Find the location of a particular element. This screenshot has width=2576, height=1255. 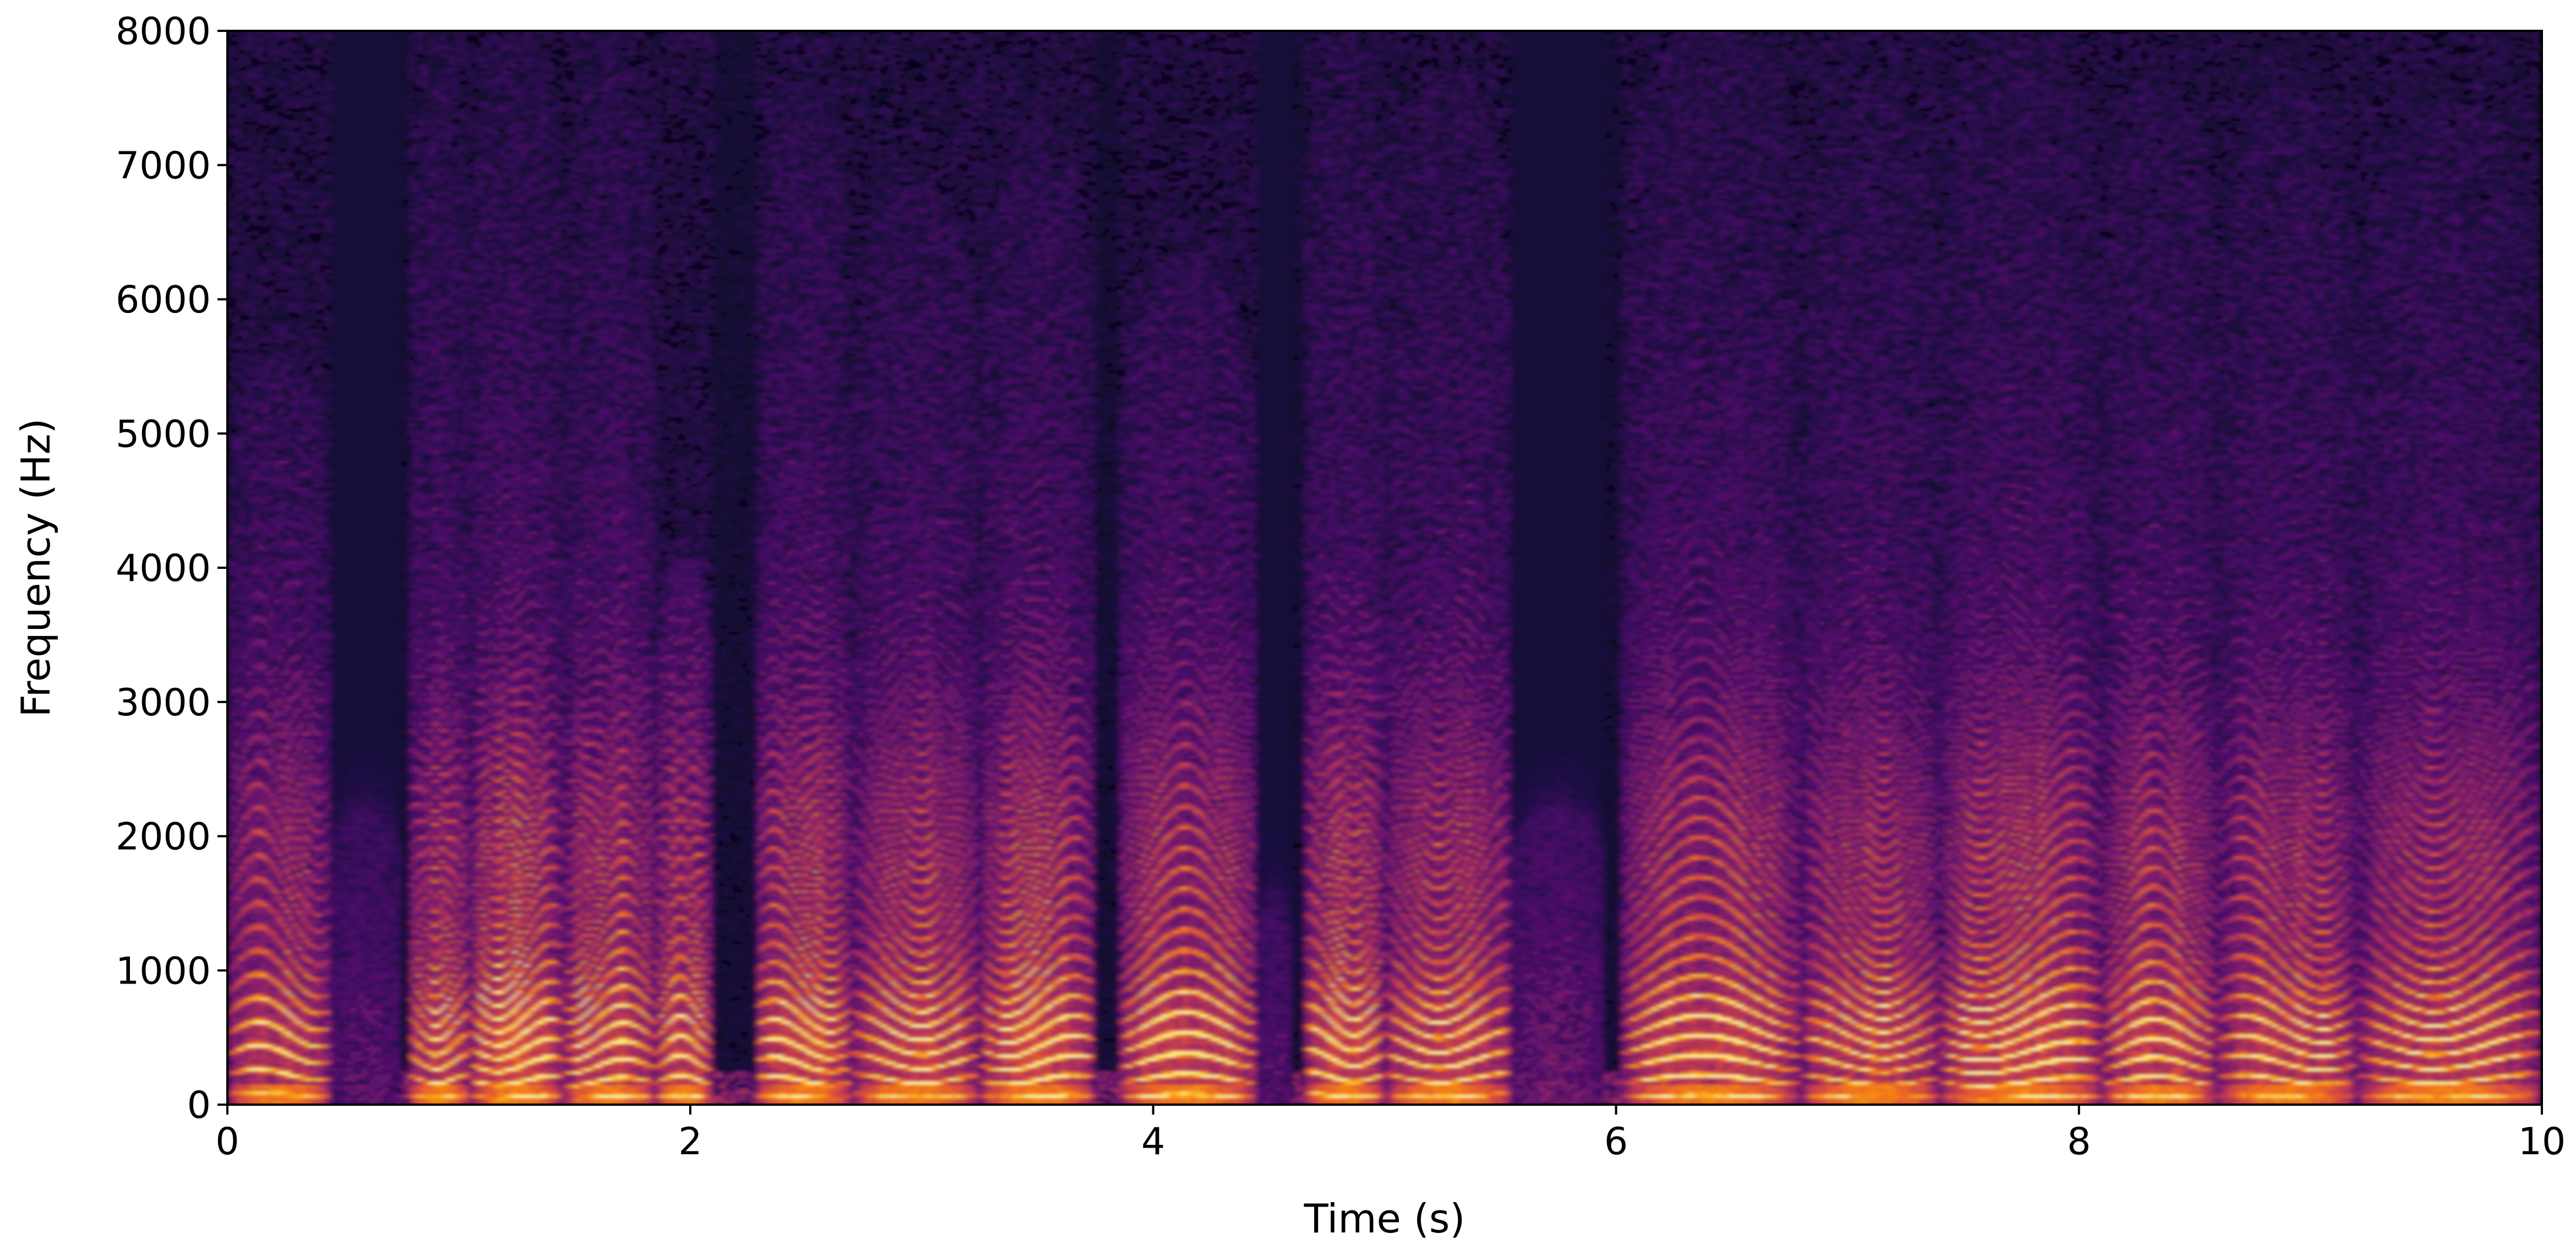

x-axis-label: Time (s) is located at coordinates (1385, 1219).